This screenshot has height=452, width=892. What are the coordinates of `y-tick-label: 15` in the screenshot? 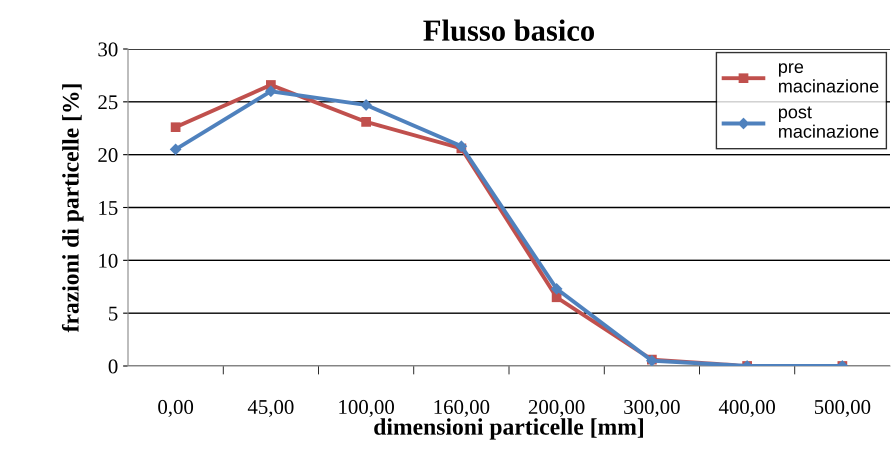 It's located at (108, 207).